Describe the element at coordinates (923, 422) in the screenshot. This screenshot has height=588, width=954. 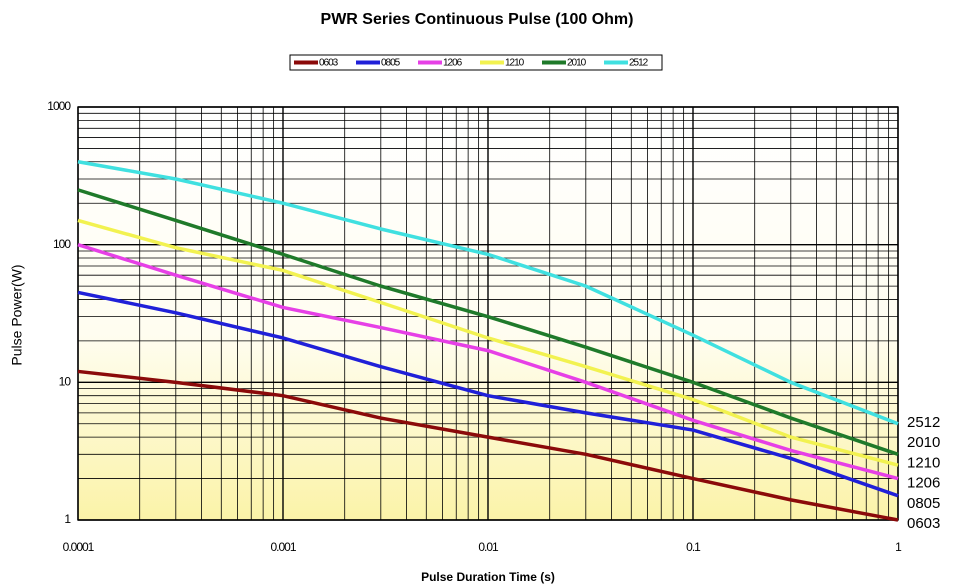
I see `end-label: 2512` at that location.